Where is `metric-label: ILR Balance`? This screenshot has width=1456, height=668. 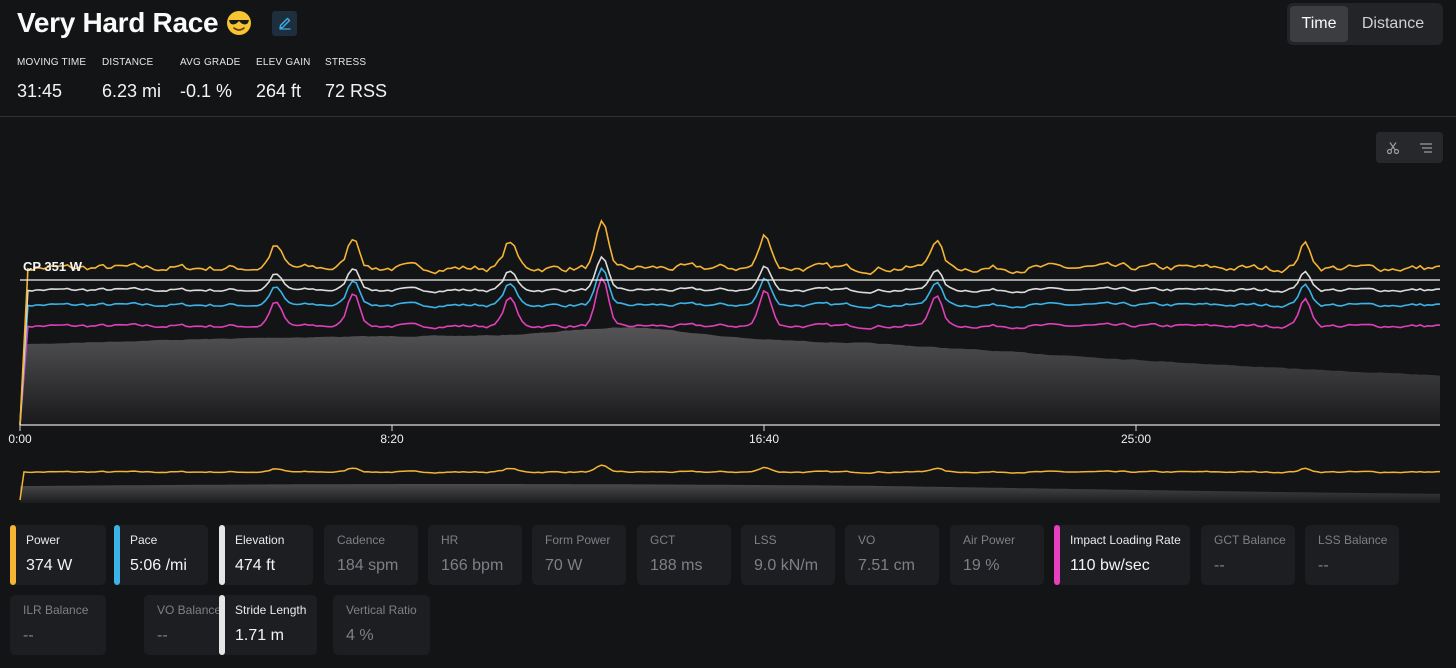 metric-label: ILR Balance is located at coordinates (56, 610).